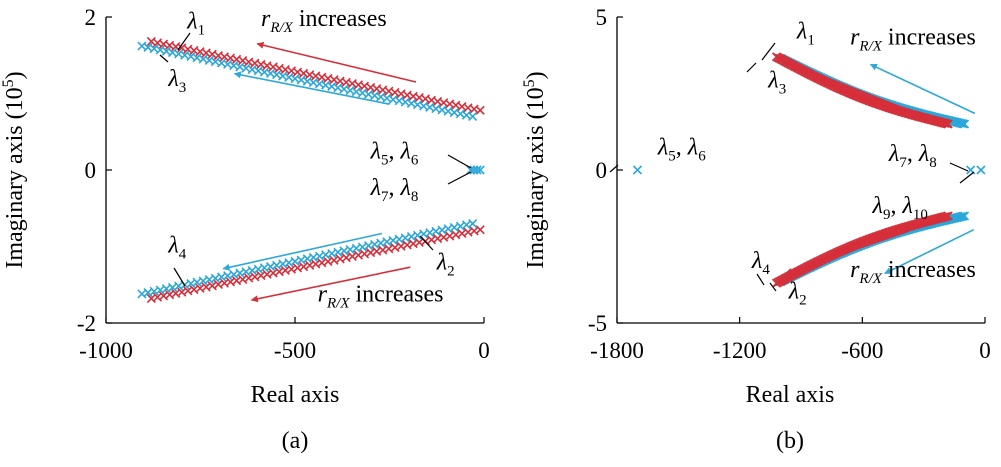  What do you see at coordinates (740, 350) in the screenshot?
I see `x-tick-label: -1200` at bounding box center [740, 350].